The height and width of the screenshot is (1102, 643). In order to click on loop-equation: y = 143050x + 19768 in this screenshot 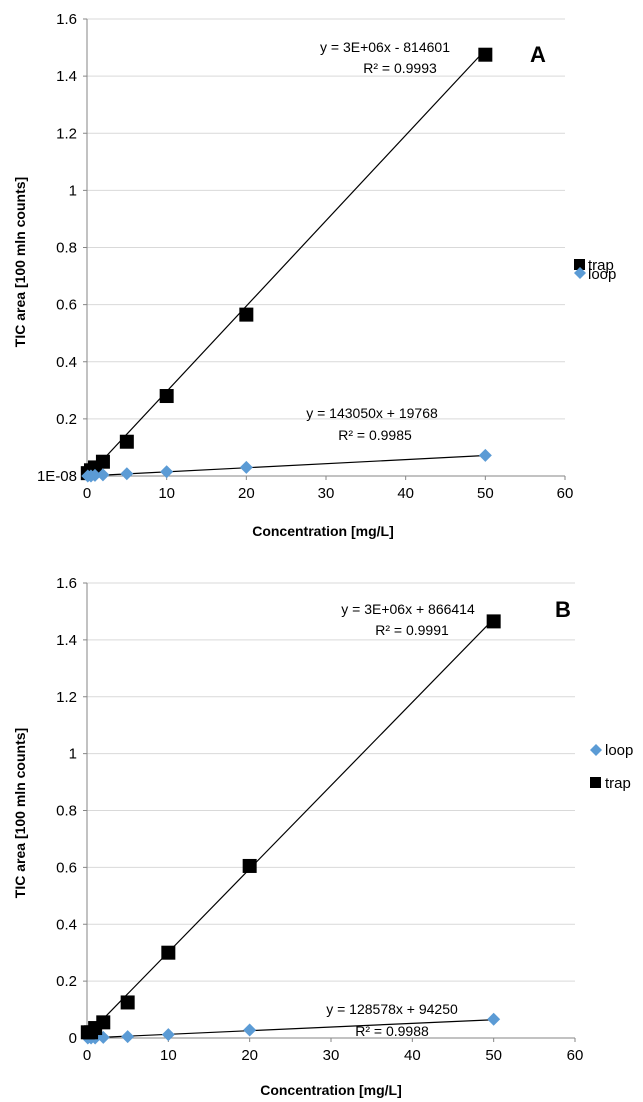, I will do `click(372, 413)`.